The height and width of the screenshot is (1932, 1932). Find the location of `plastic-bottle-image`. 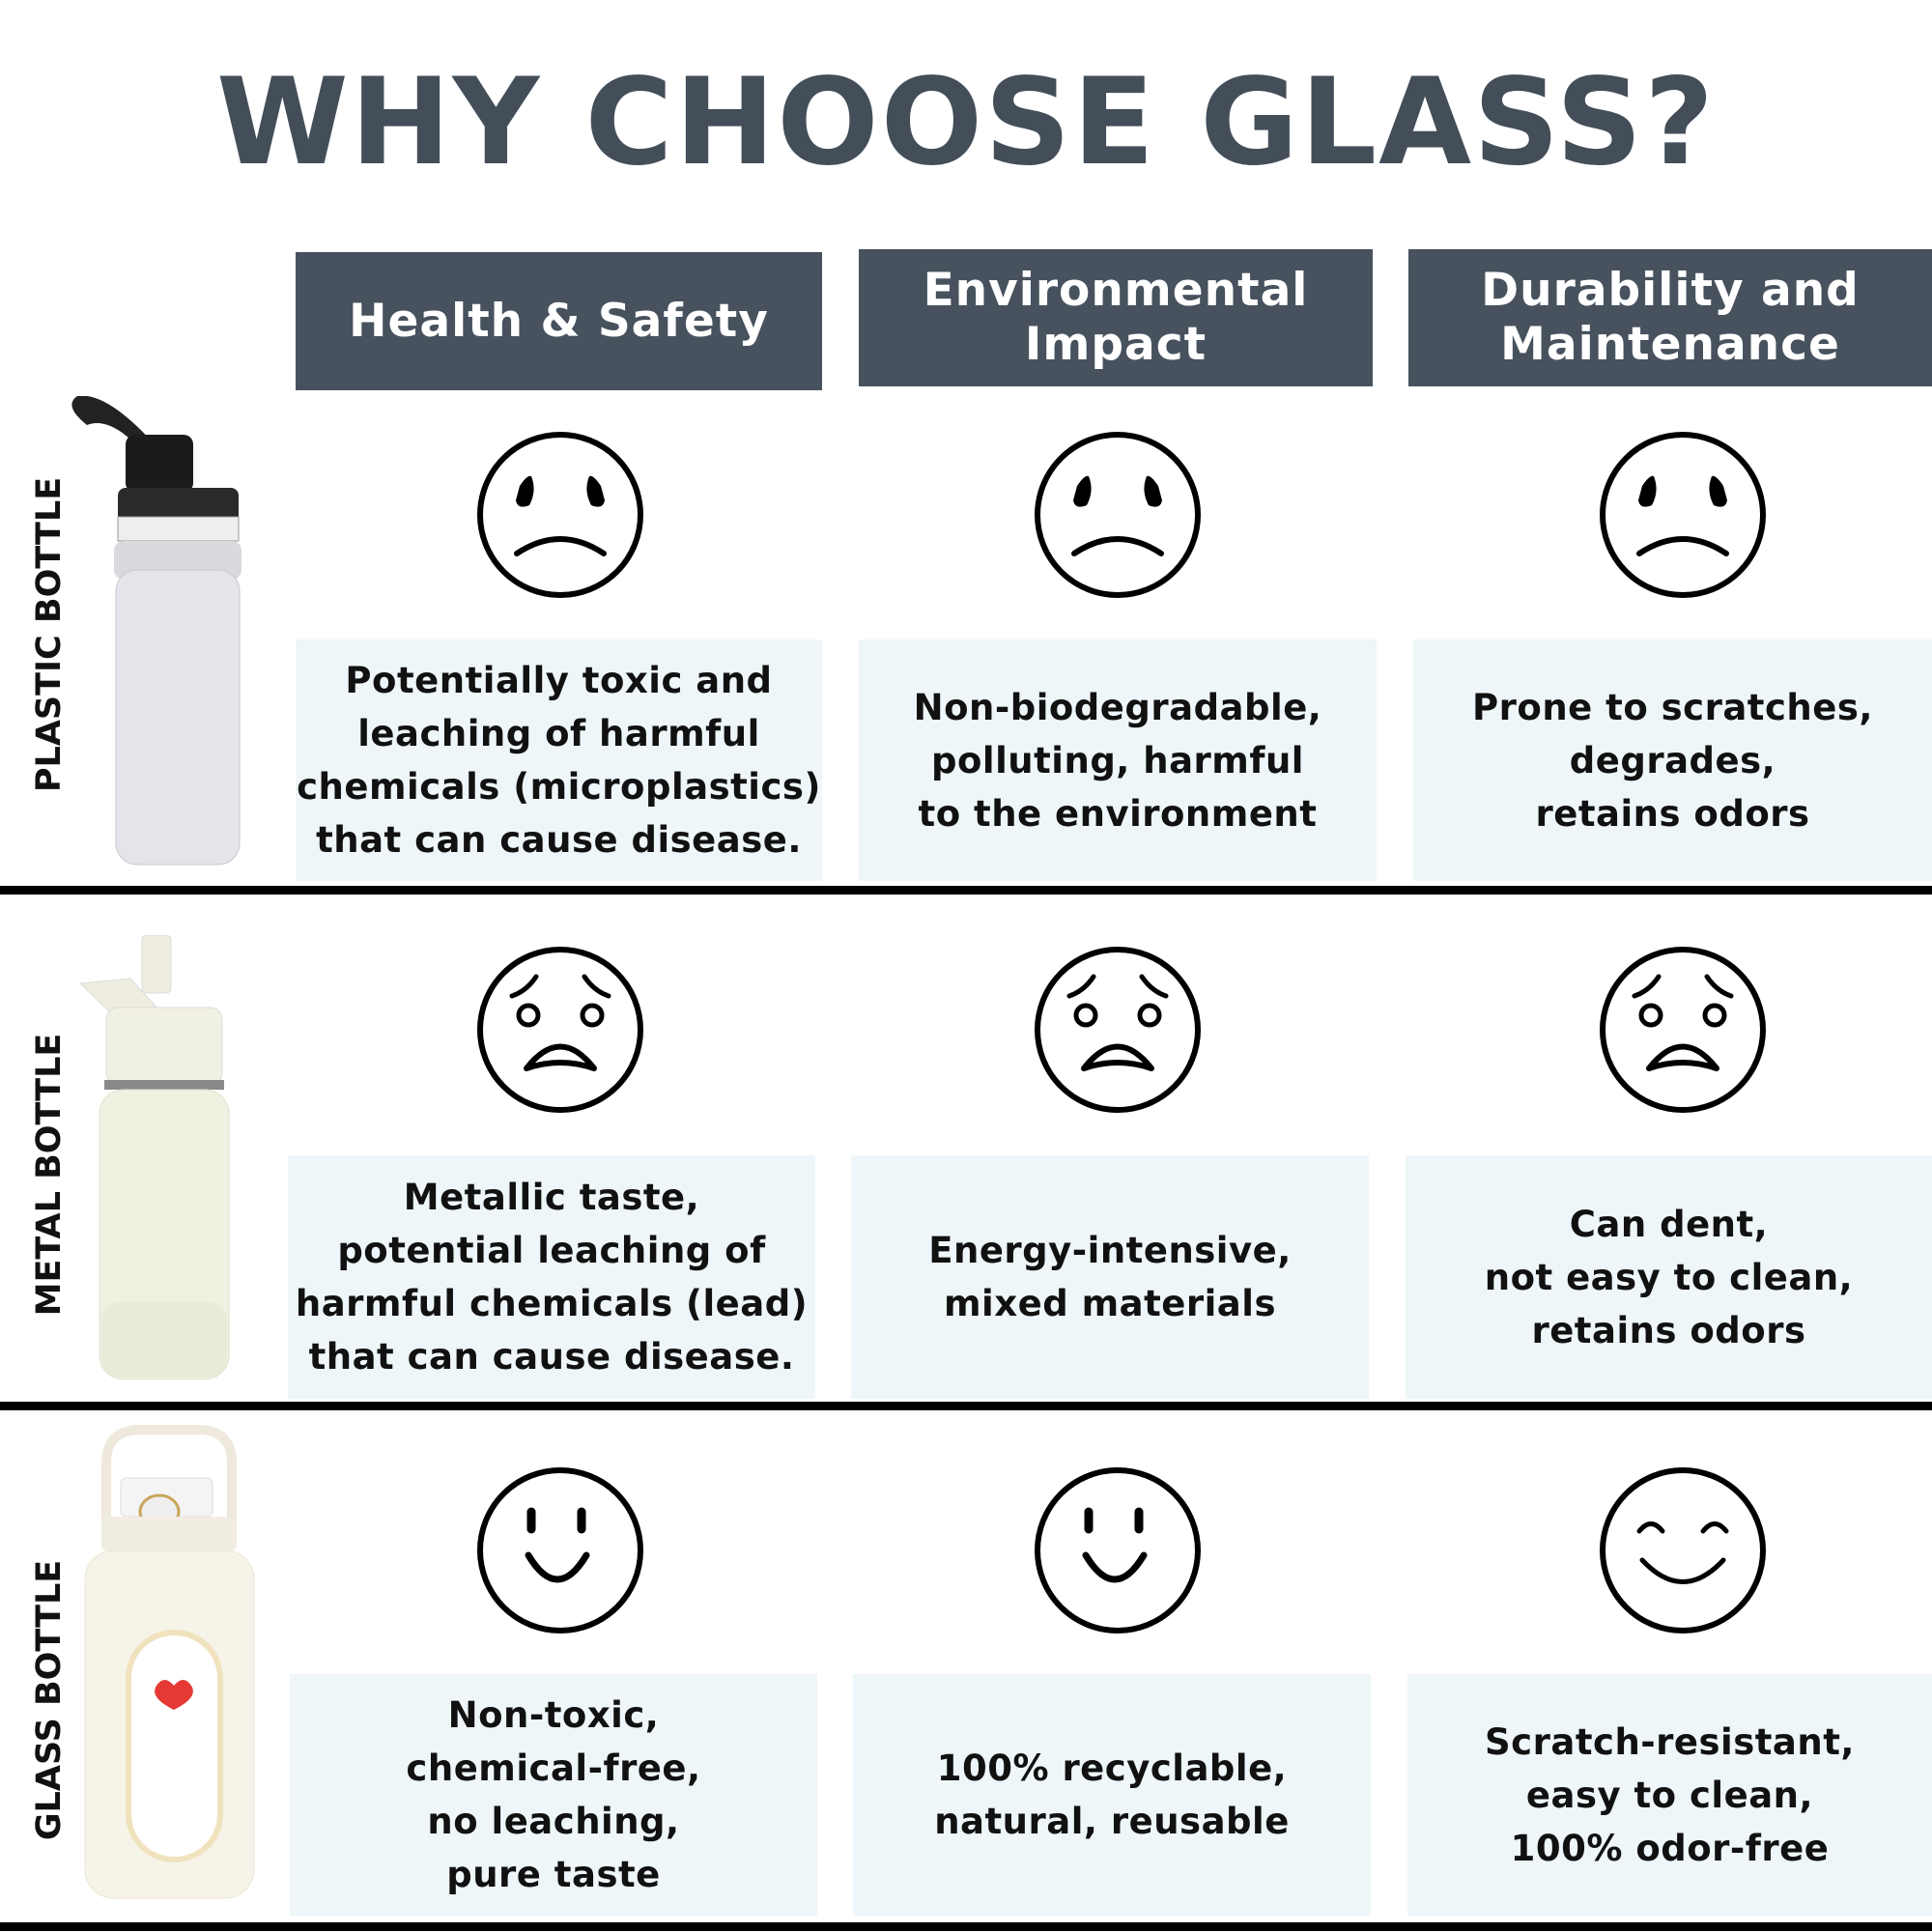

plastic-bottle-image is located at coordinates (156, 631).